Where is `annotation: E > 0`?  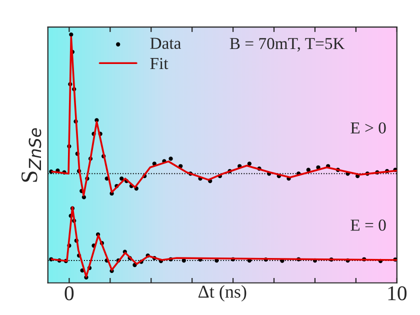
annotation: E > 0 is located at coordinates (368, 128).